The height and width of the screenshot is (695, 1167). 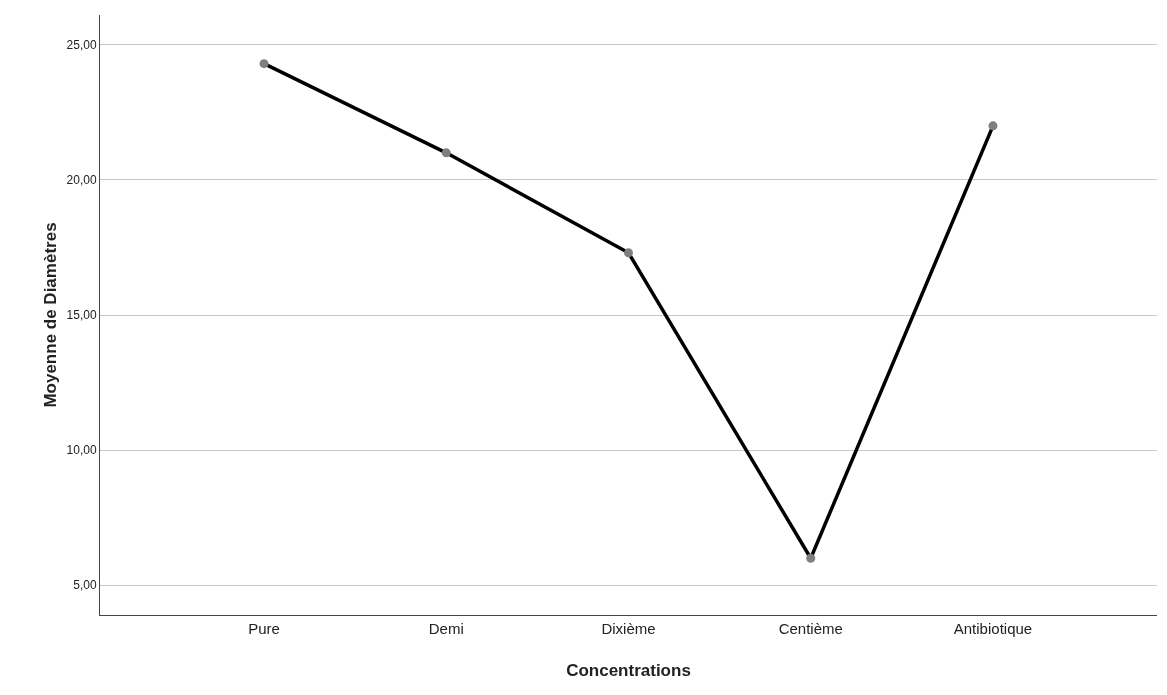 I want to click on y-tick-label: 25,00, so click(x=81, y=44).